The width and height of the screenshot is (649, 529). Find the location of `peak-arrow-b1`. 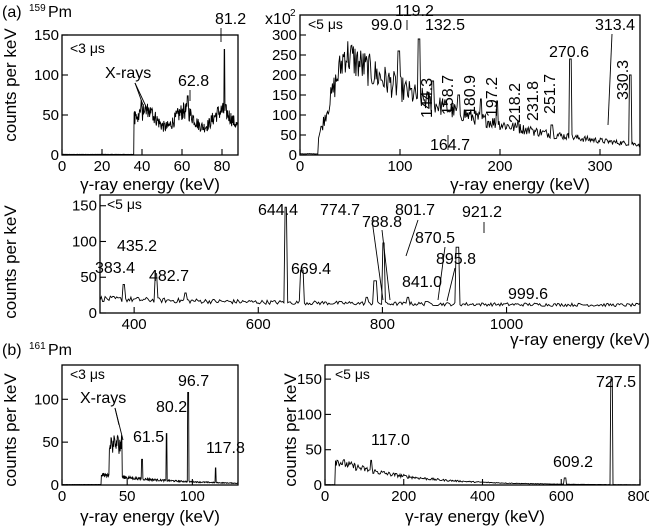

peak-arrow-b1 is located at coordinates (119, 424).